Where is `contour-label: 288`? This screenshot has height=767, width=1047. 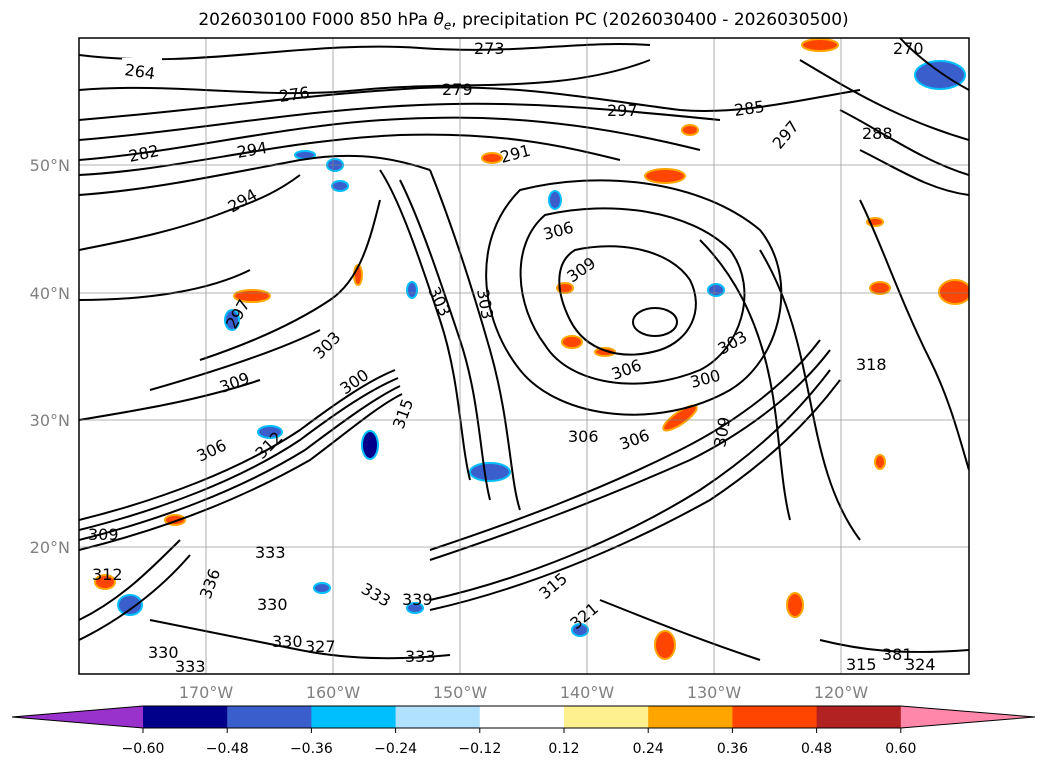
contour-label: 288 is located at coordinates (877, 133).